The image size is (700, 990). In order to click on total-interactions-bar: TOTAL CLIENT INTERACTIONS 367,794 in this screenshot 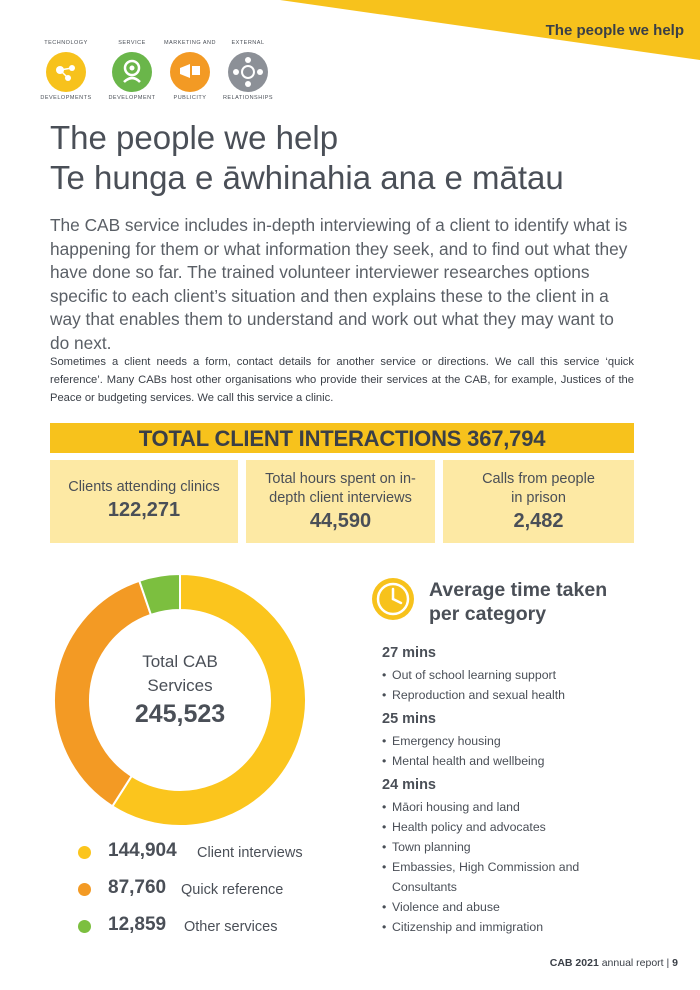, I will do `click(342, 438)`.